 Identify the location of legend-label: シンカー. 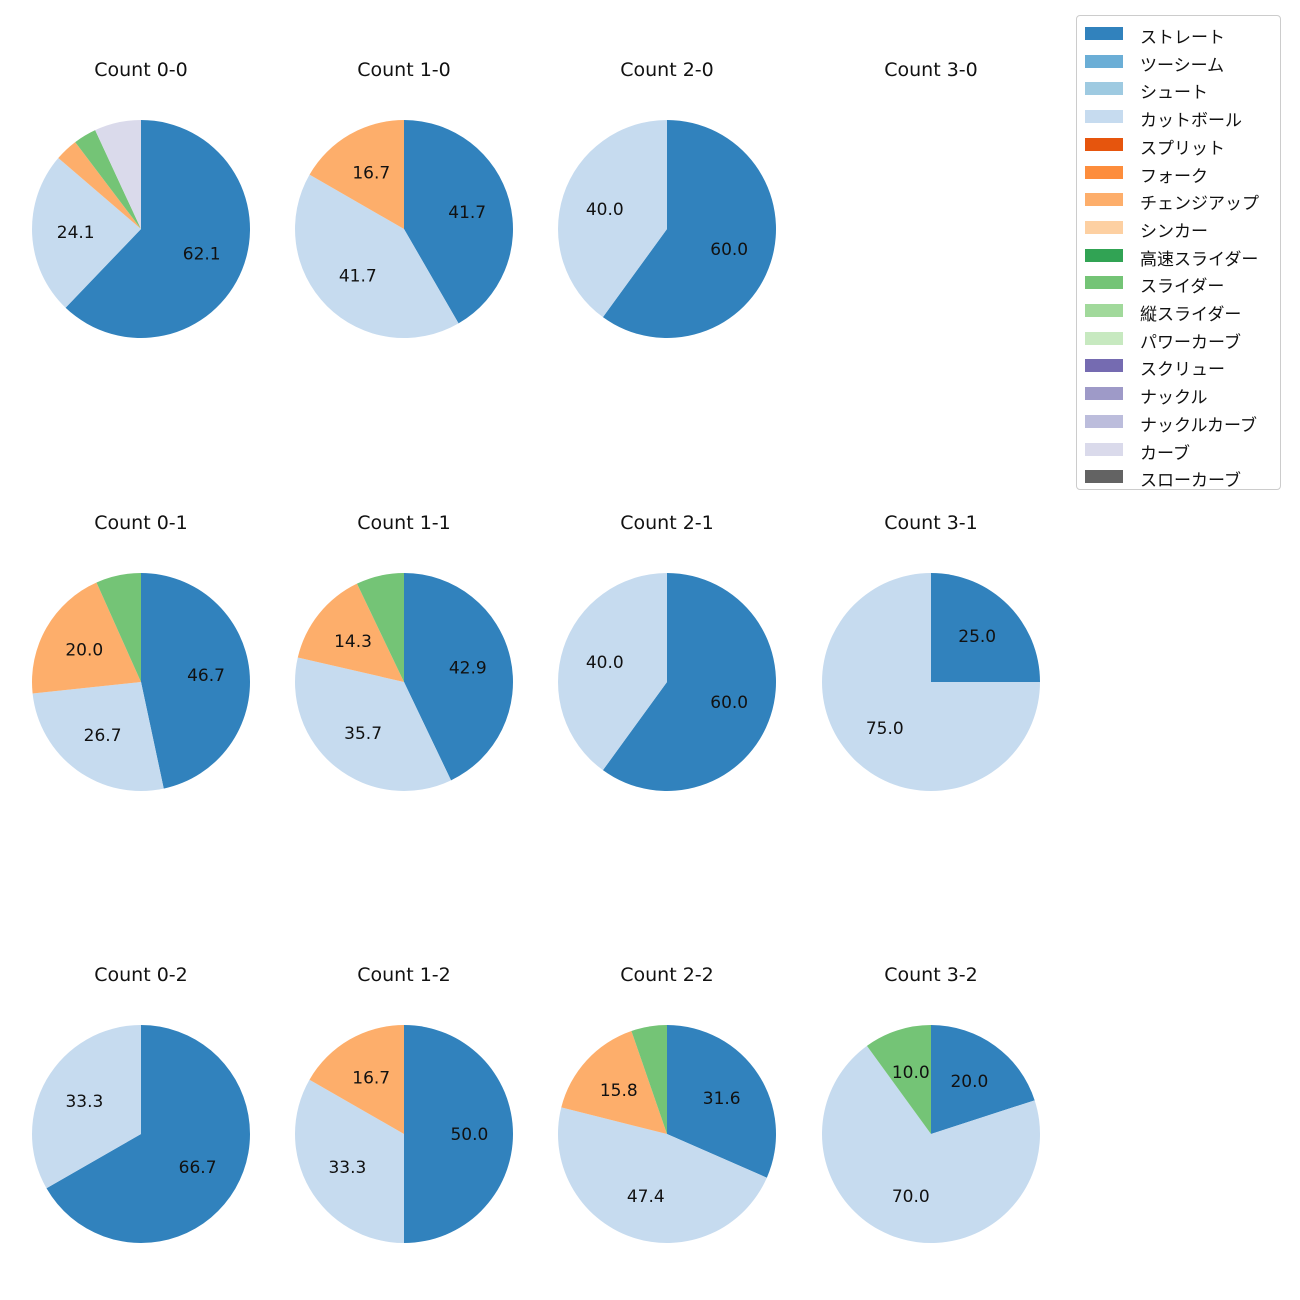
(1174, 231).